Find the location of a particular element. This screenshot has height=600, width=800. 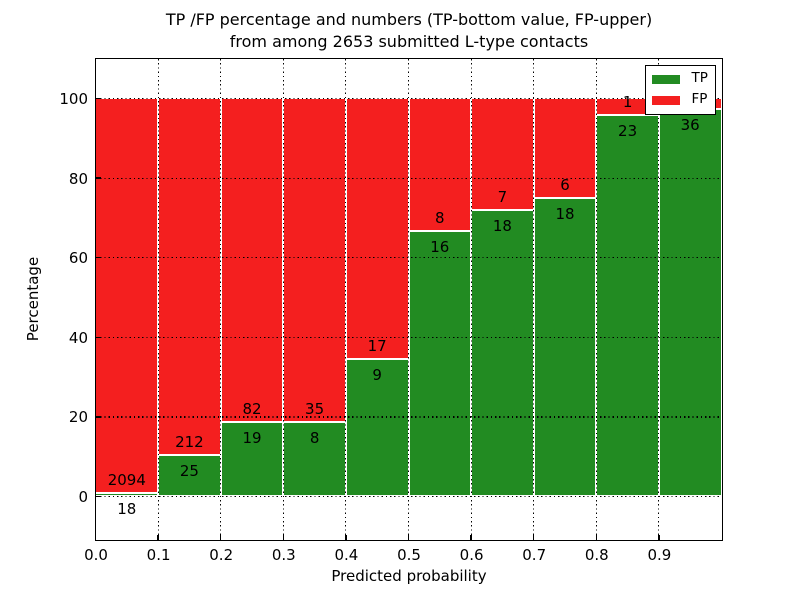

y-tick-label: 80 is located at coordinates (78, 178).